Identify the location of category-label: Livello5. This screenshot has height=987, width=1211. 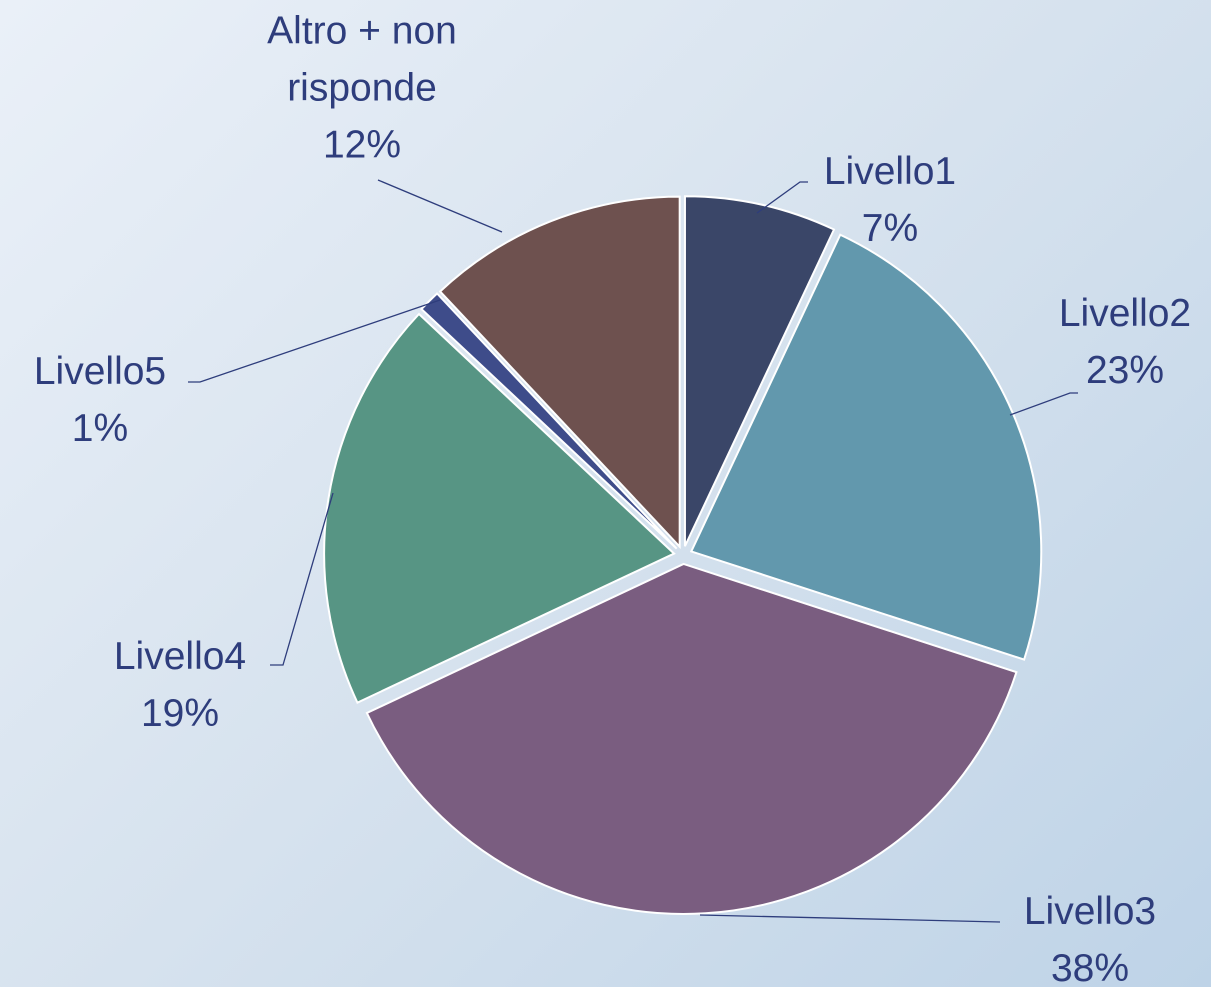
(100, 371).